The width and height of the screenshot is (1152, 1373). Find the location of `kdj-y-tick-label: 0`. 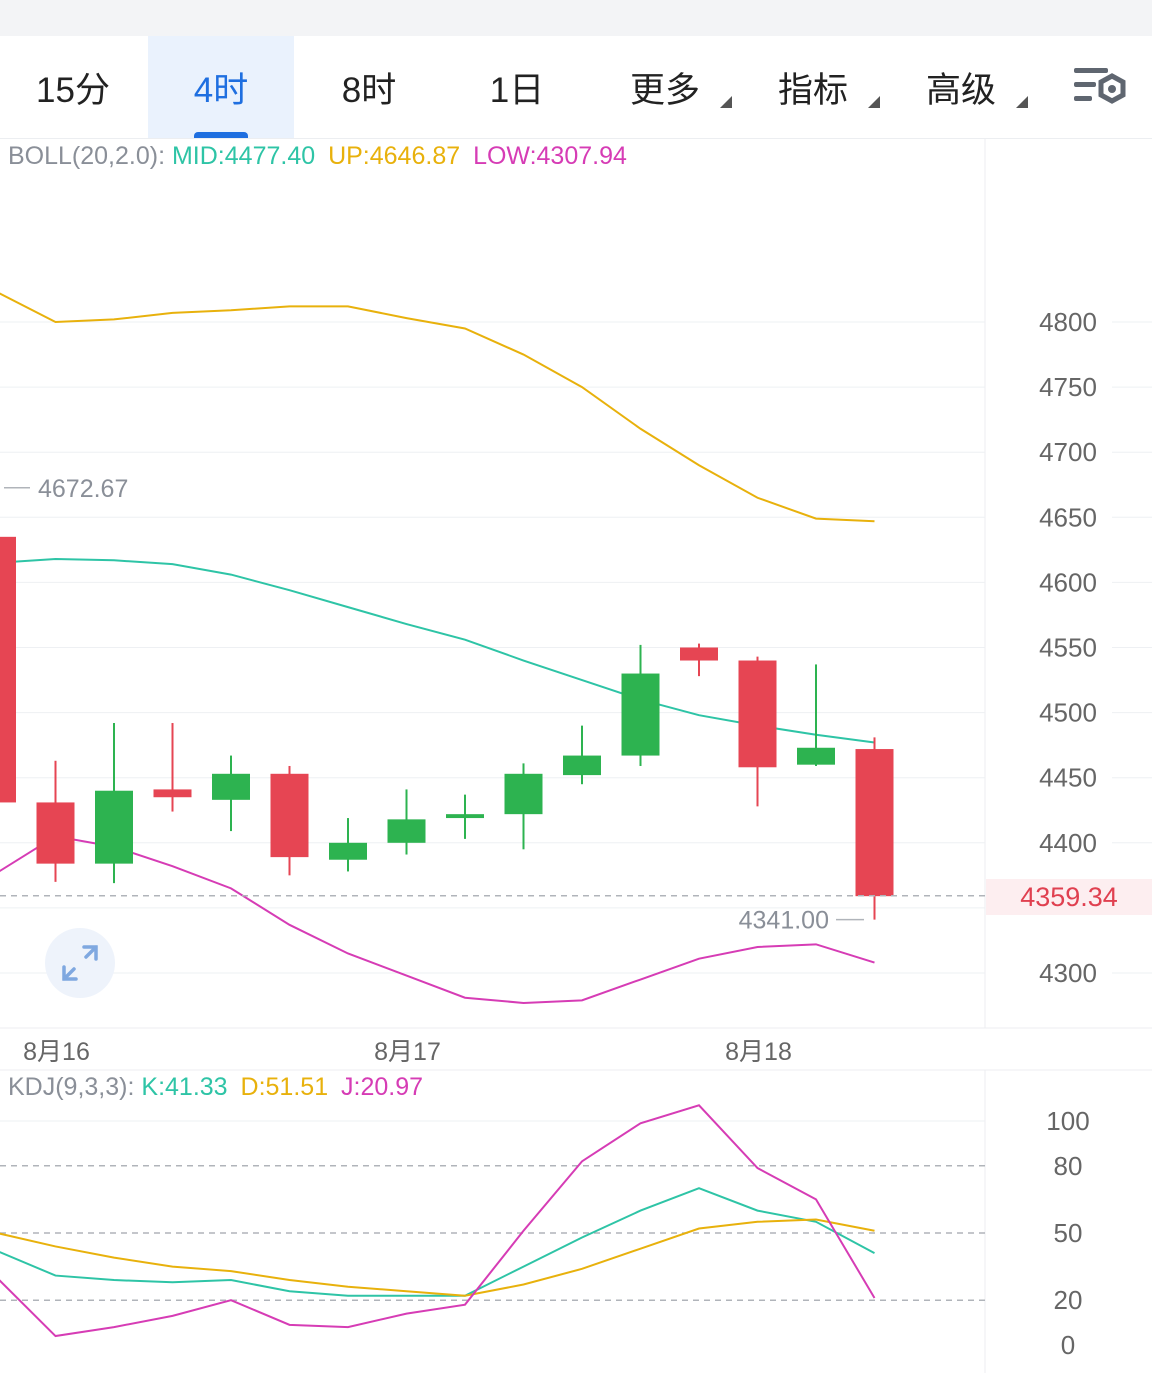

kdj-y-tick-label: 0 is located at coordinates (1068, 1345).